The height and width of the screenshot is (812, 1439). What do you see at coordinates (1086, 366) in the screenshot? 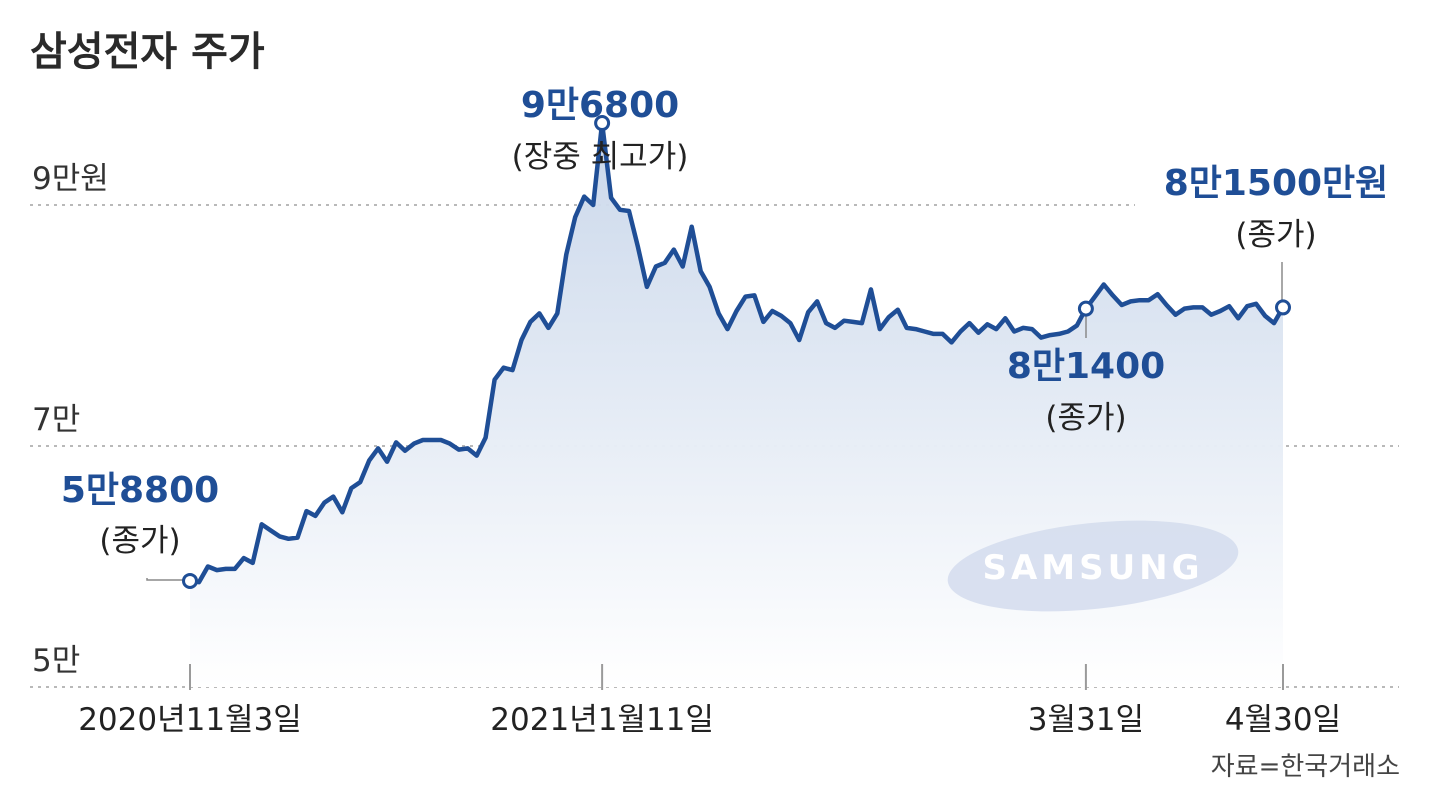
I see `annotation-value-2: 8만1400` at bounding box center [1086, 366].